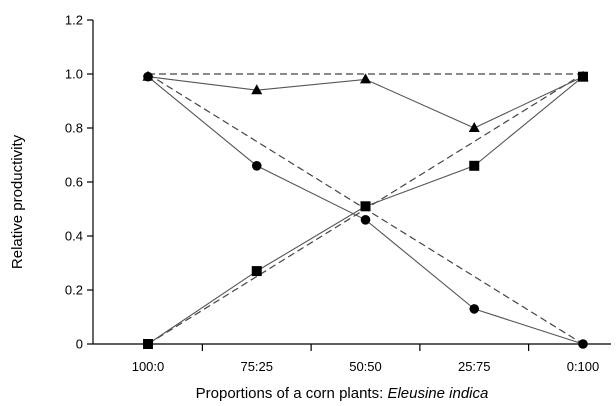  I want to click on x-axis-title-species: Eleusine indica, so click(437, 393).